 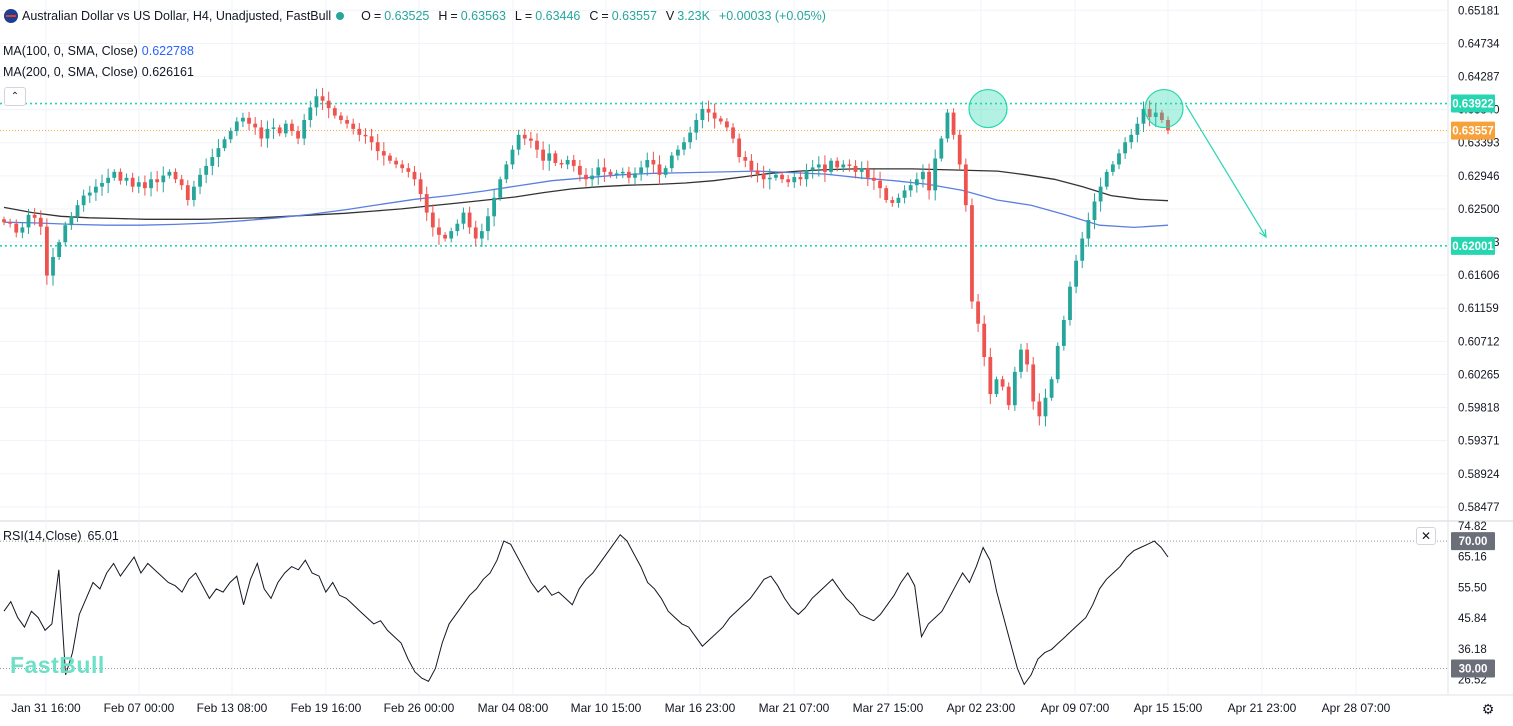 I want to click on price-tick-label: 0.62500, so click(x=1479, y=210).